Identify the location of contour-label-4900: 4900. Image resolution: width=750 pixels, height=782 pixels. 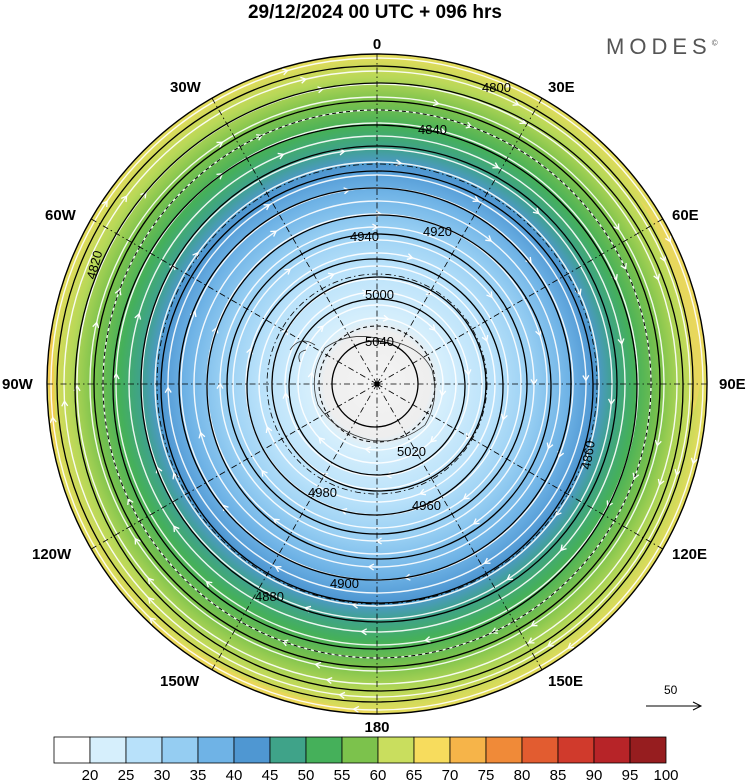
(344, 583).